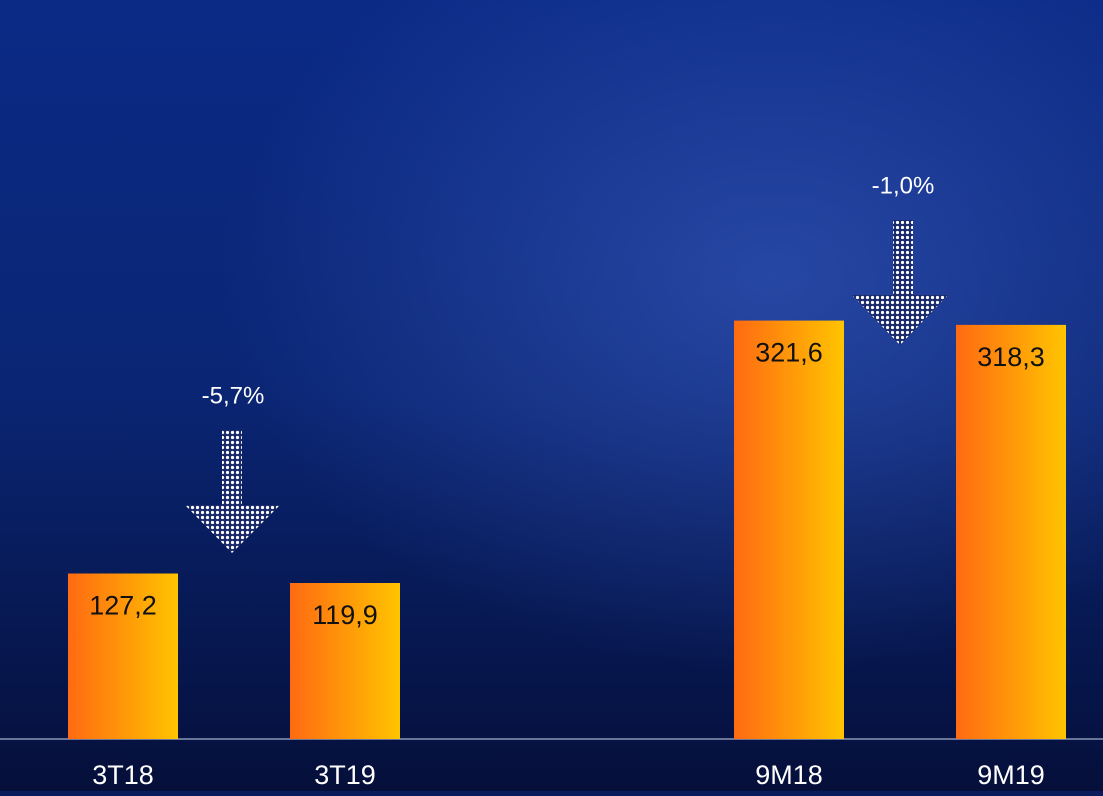 This screenshot has height=796, width=1103. Describe the element at coordinates (789, 775) in the screenshot. I see `x-tick-label: 9M18` at that location.